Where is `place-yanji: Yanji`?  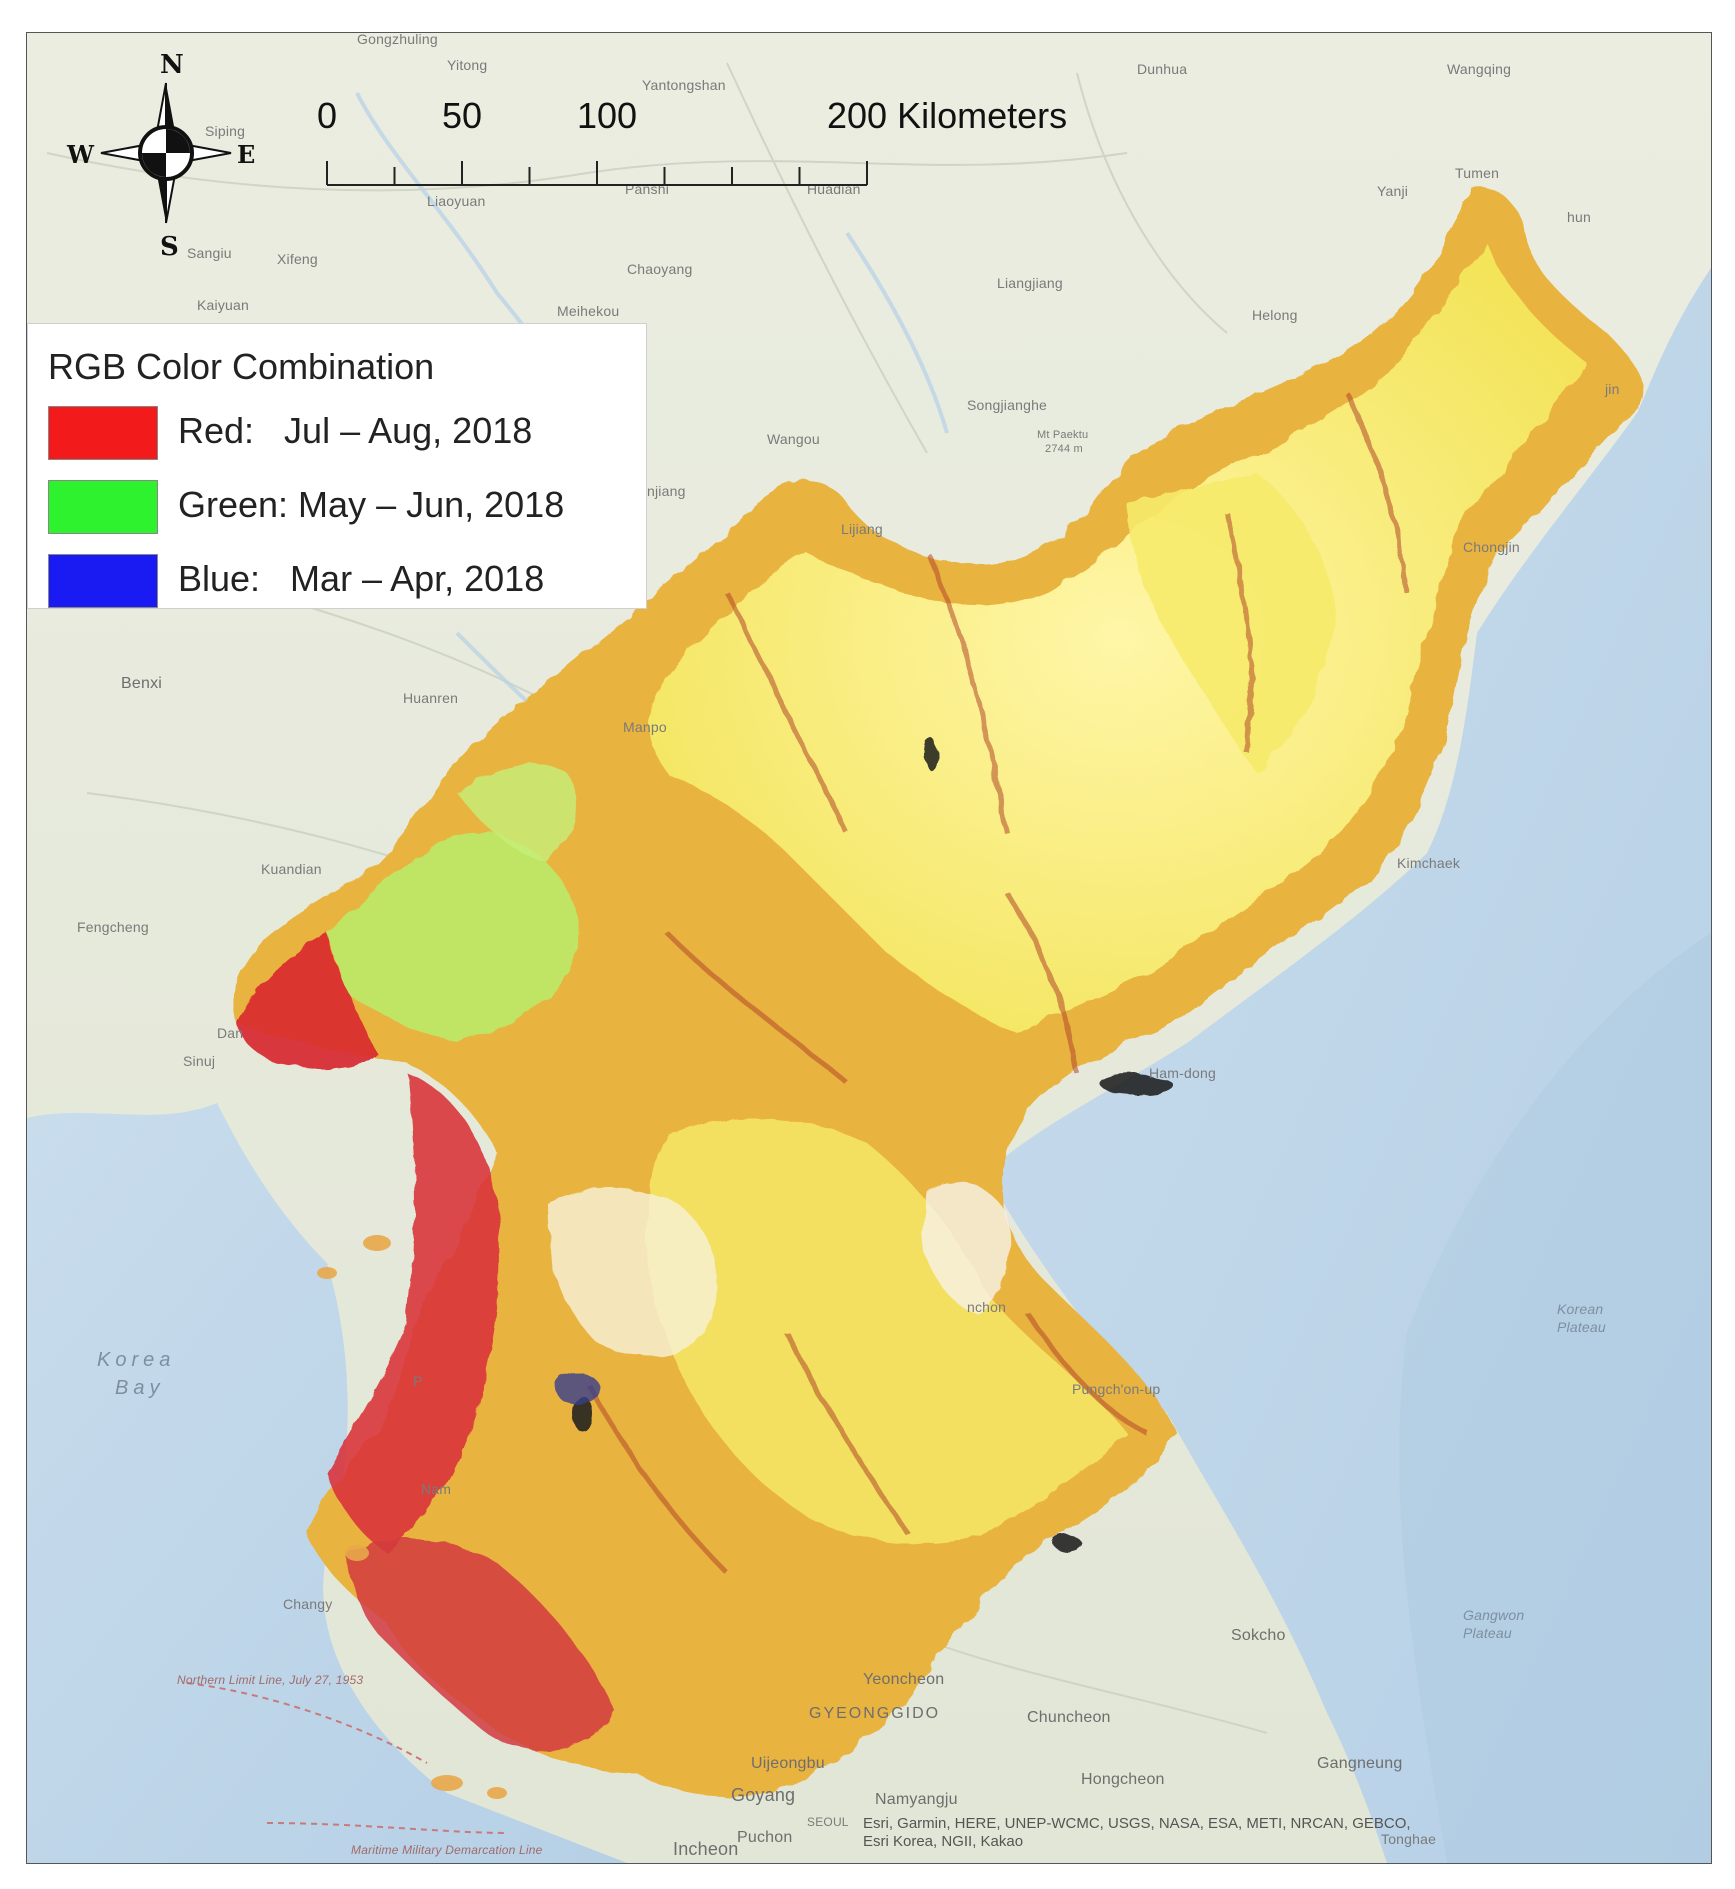
place-yanji: Yanji is located at coordinates (1393, 191).